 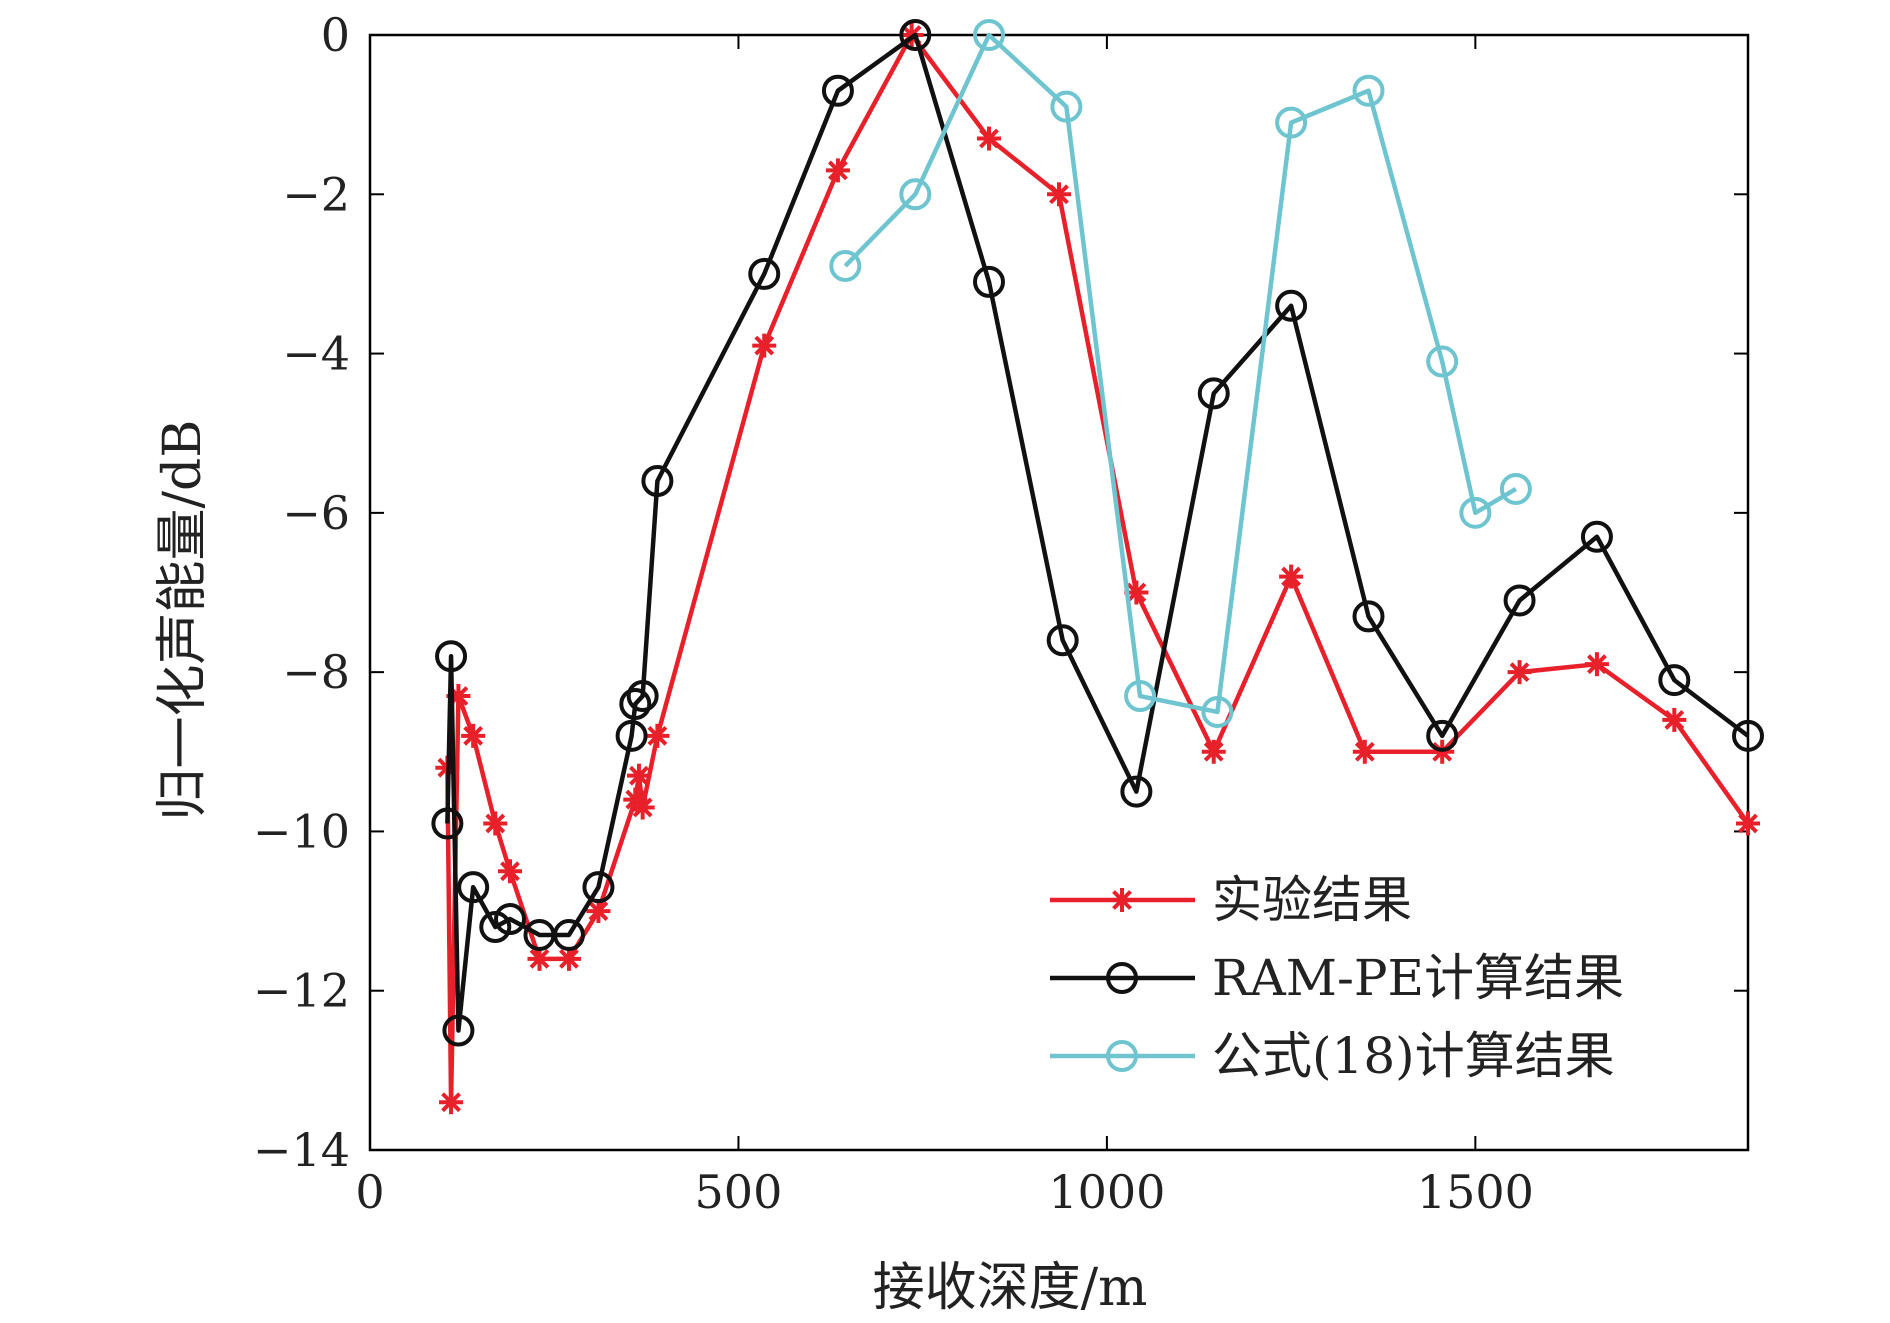 What do you see at coordinates (1106, 1192) in the screenshot?
I see `x-tick-label: 1000` at bounding box center [1106, 1192].